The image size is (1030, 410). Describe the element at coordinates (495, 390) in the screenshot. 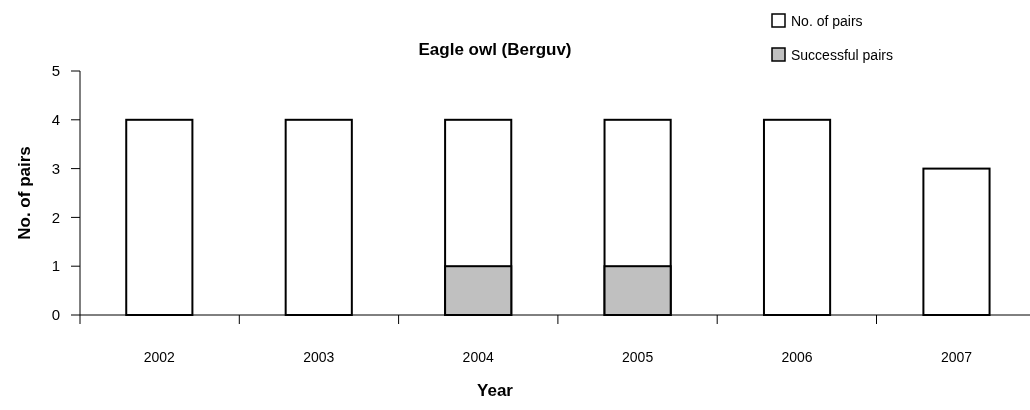

I see `x-axis-title: Year` at that location.